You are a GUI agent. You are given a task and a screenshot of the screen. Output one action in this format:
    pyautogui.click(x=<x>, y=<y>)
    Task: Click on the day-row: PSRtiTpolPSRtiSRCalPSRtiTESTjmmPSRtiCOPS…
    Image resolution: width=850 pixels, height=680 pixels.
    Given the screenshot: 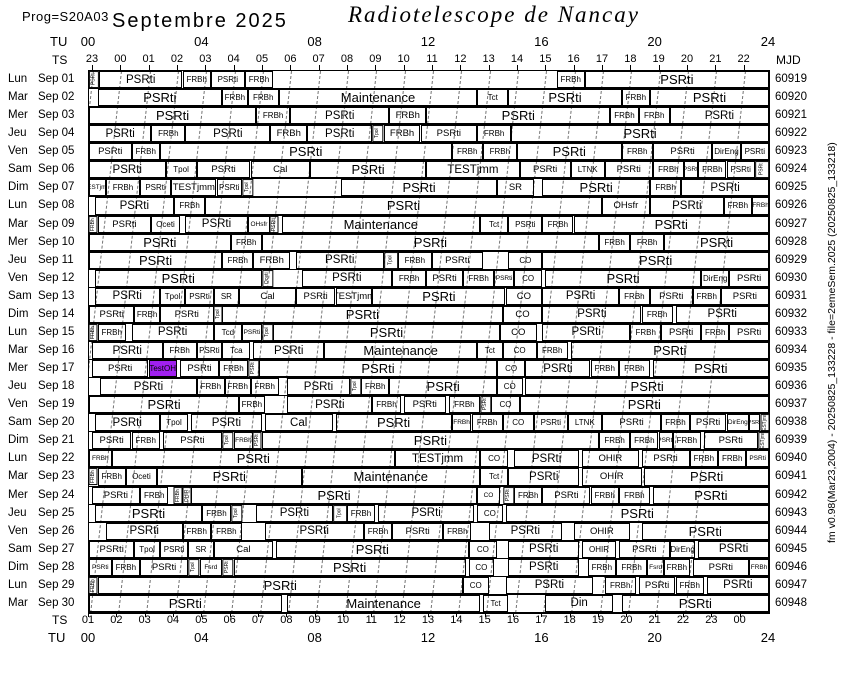 What is the action you would take?
    pyautogui.click(x=429, y=296)
    